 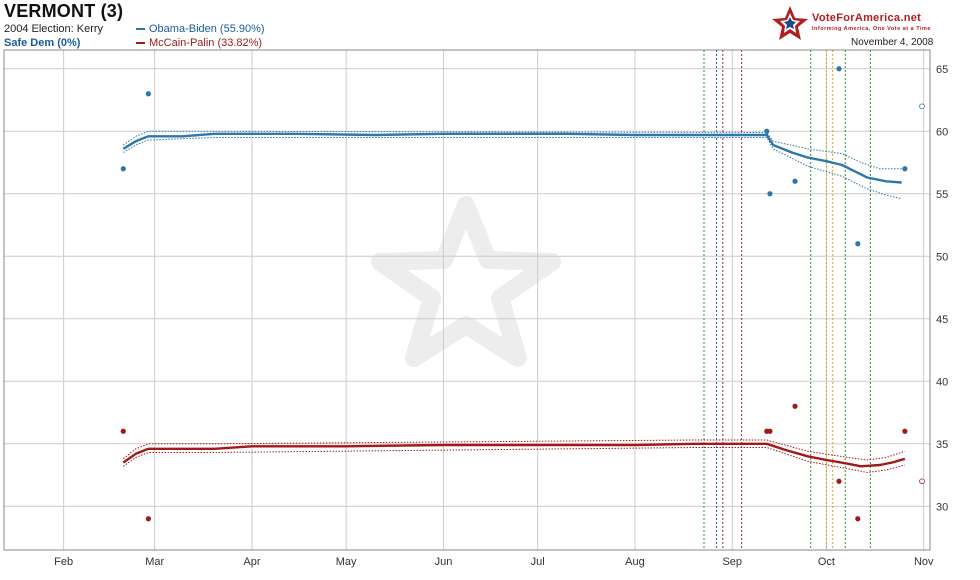 What do you see at coordinates (63, 562) in the screenshot?
I see `x-tick-label: Feb` at bounding box center [63, 562].